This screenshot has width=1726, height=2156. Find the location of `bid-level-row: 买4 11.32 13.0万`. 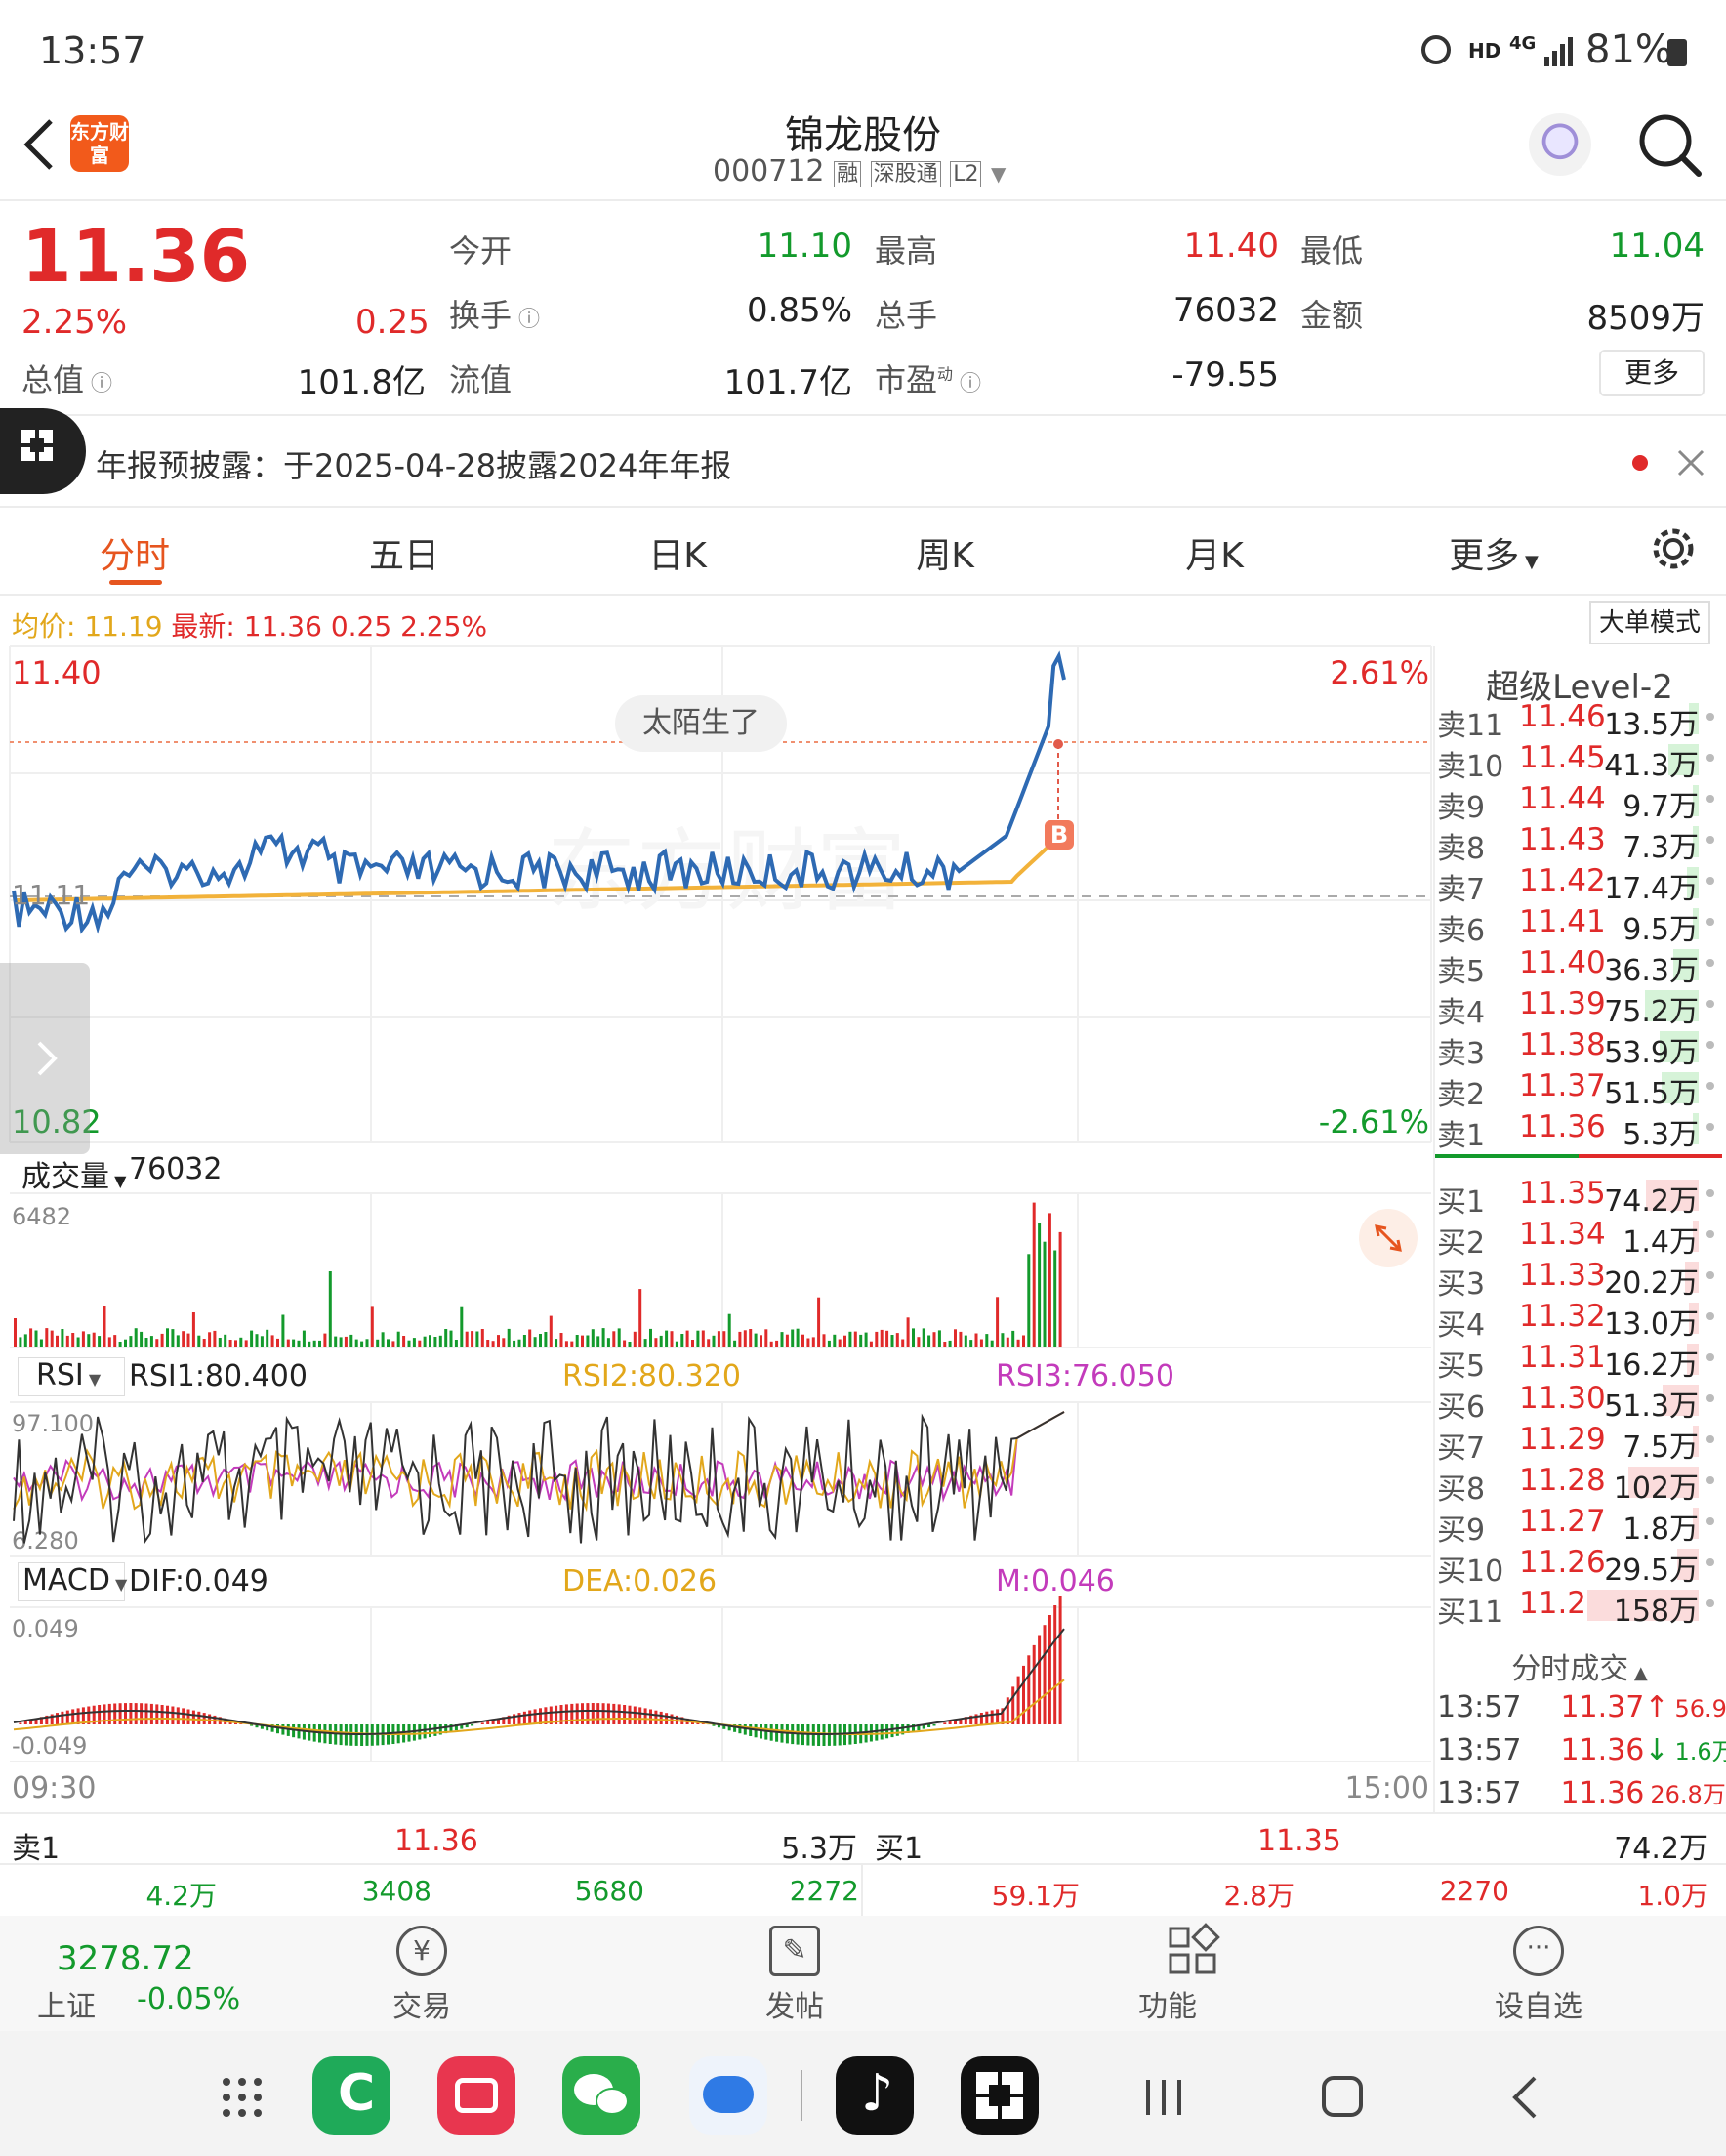

bid-level-row: 买4 11.32 13.0万 is located at coordinates (1581, 1320).